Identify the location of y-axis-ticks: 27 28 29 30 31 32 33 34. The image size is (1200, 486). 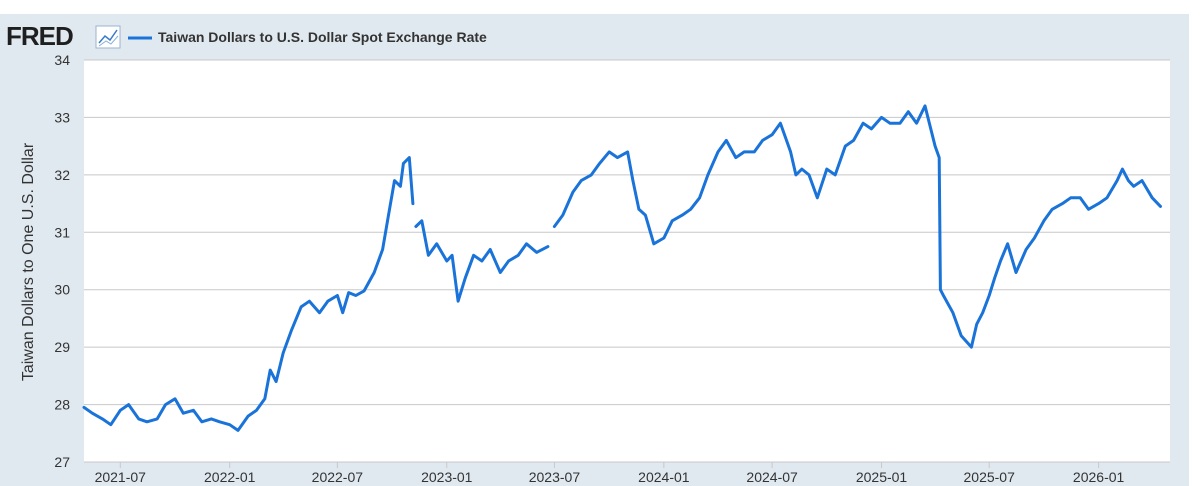
(62, 261).